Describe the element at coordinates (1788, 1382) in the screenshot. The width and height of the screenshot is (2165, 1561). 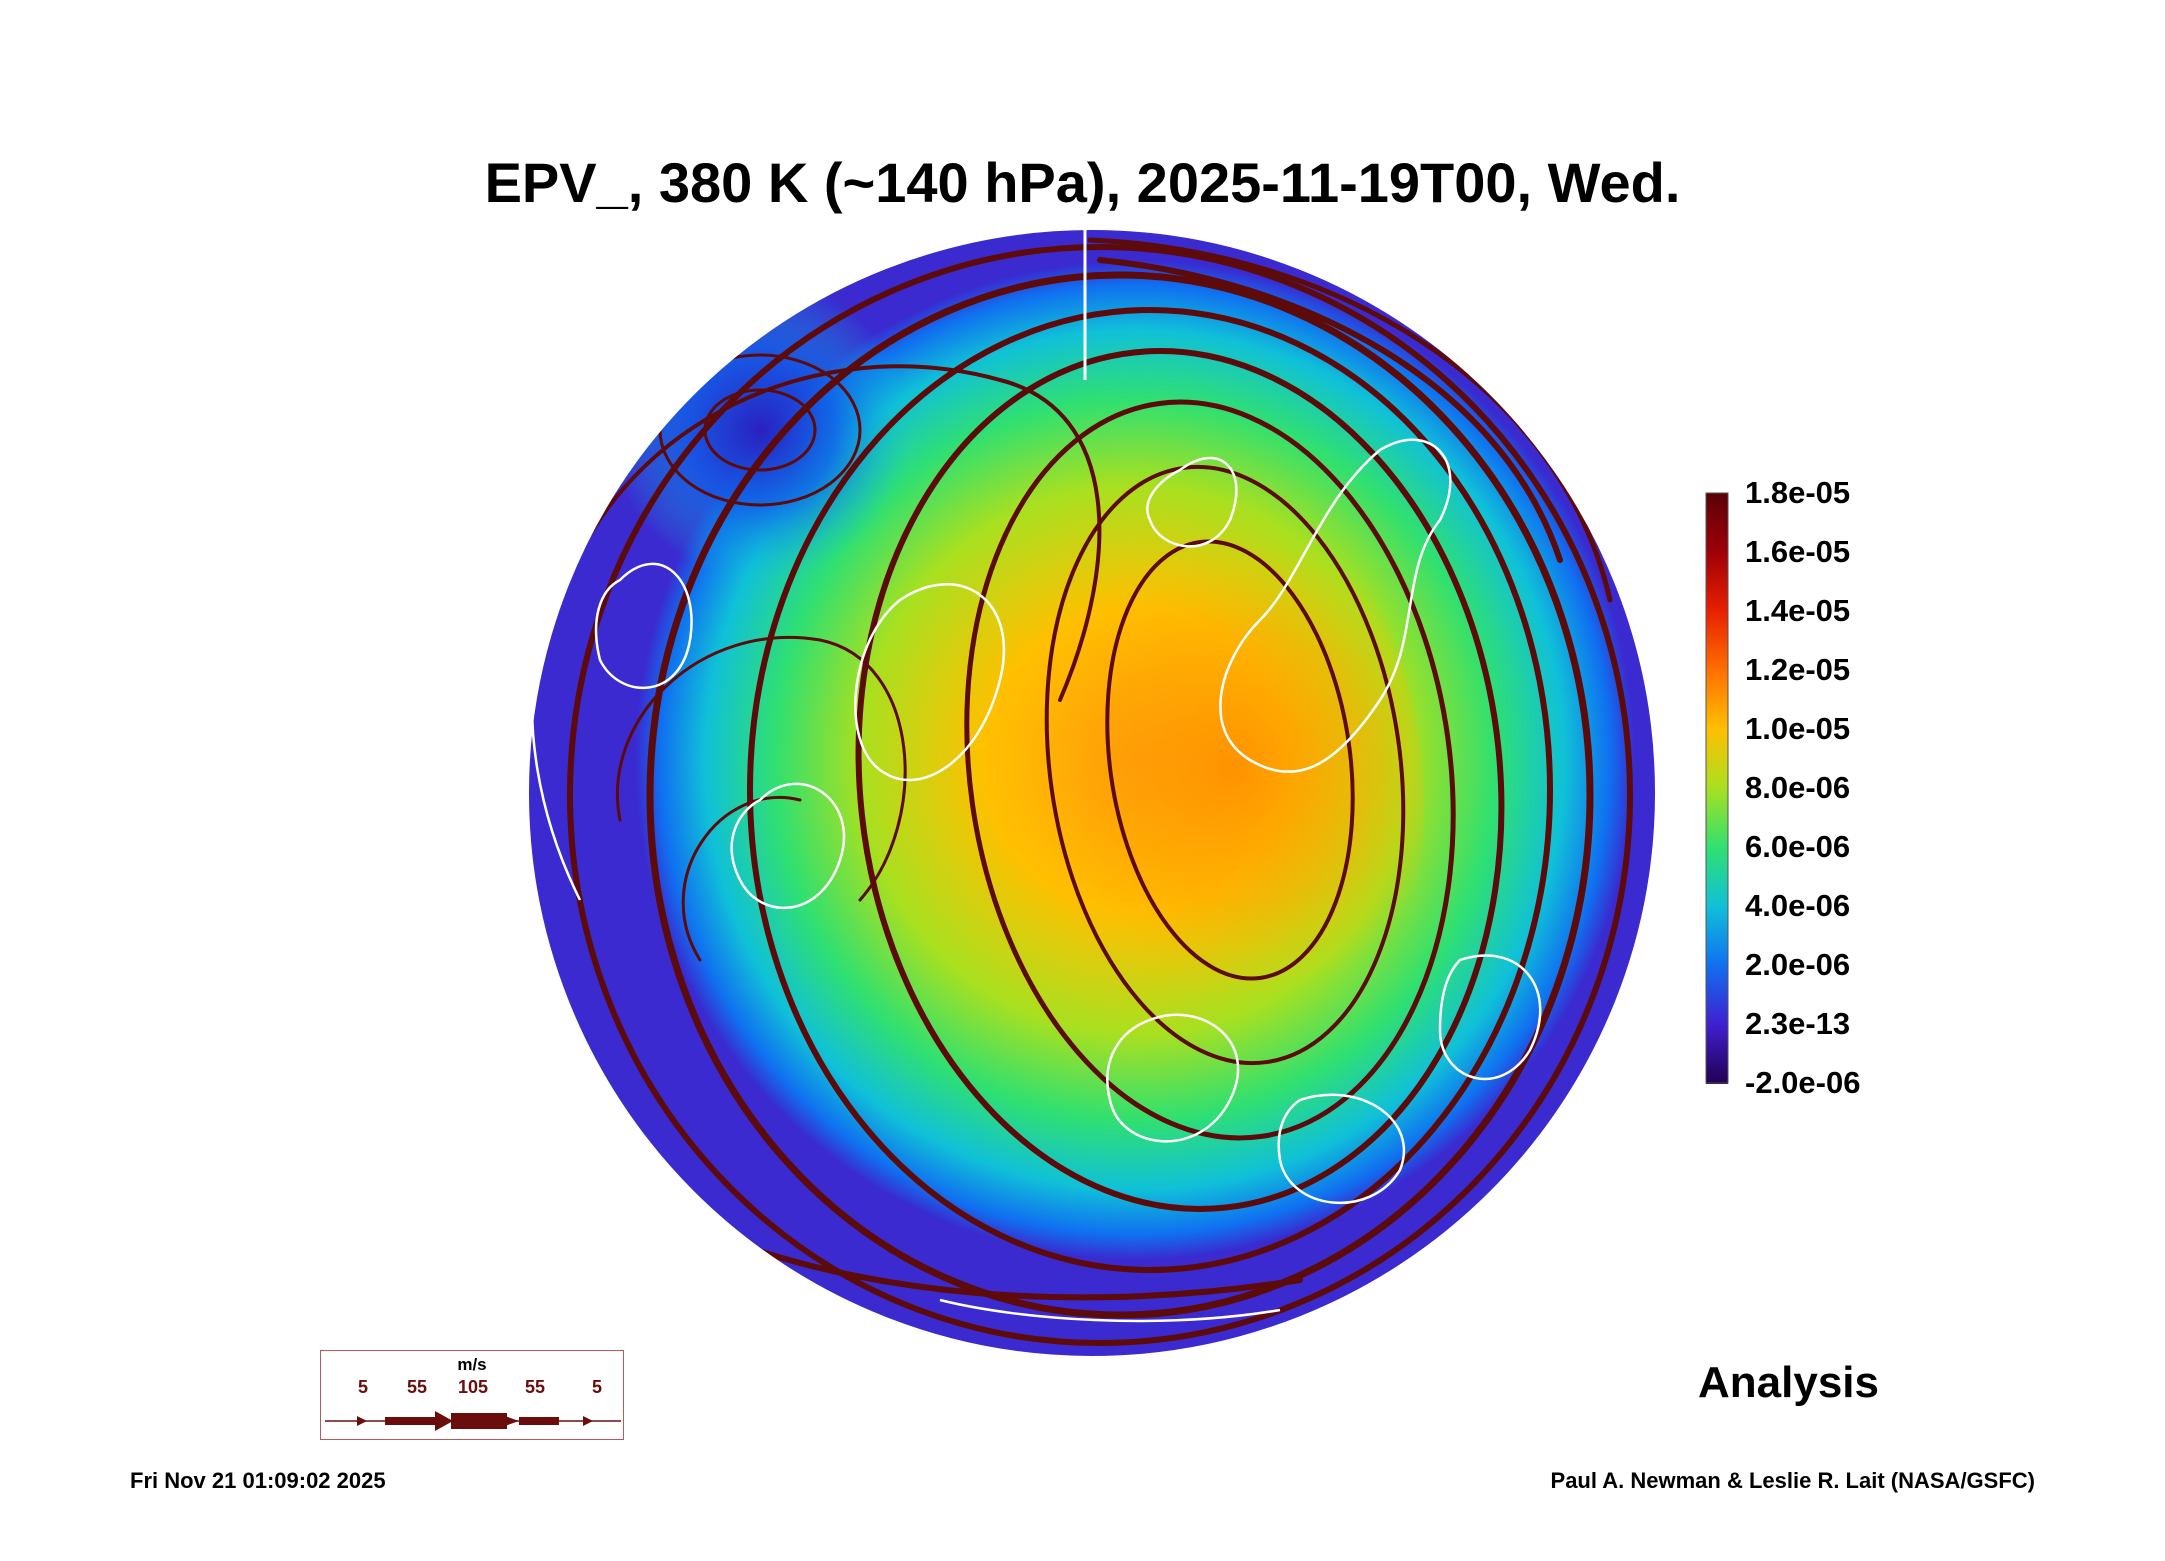
I see `analysis-label: Analysis` at that location.